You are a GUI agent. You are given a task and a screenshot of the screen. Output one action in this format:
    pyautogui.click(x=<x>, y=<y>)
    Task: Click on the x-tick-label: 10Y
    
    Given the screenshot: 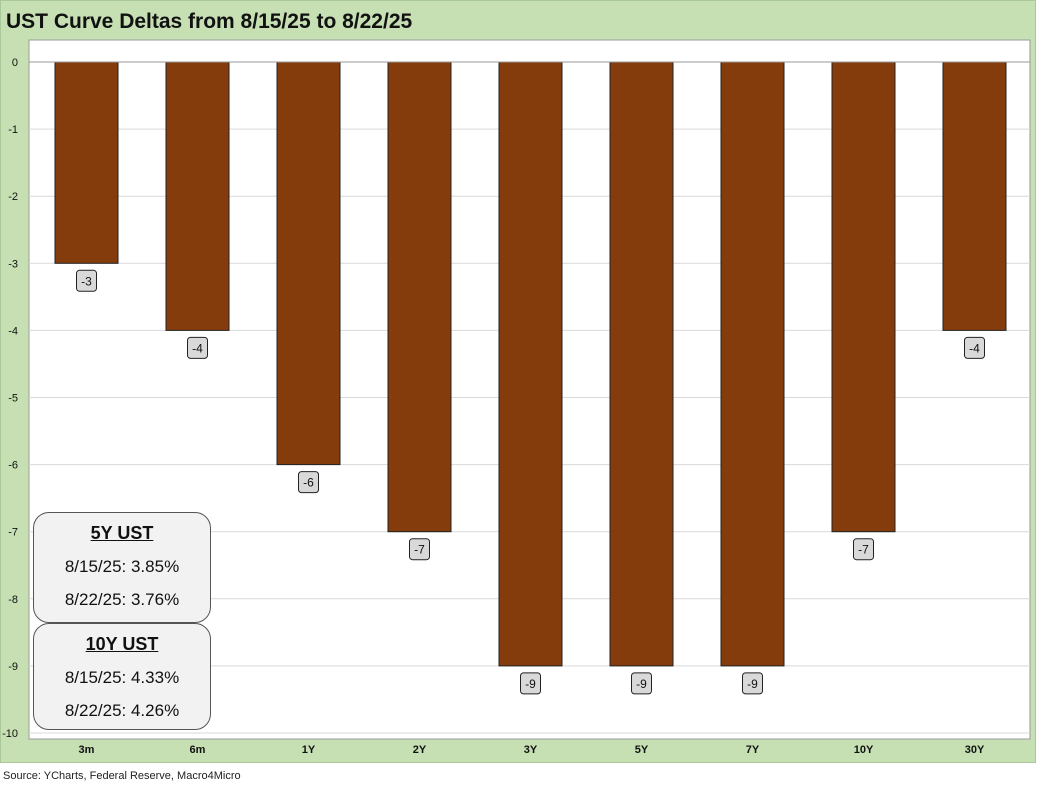 What is the action you would take?
    pyautogui.click(x=864, y=750)
    